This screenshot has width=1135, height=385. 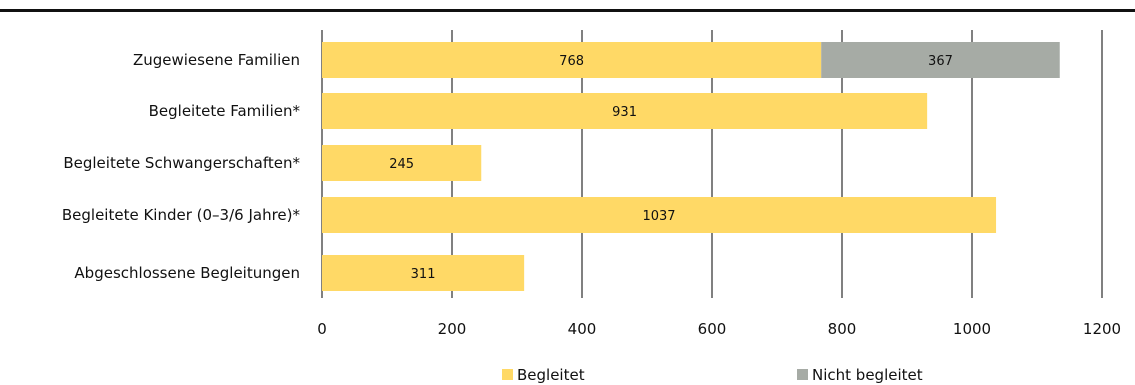 I want to click on bar-value-label: 1037, so click(x=658, y=216).